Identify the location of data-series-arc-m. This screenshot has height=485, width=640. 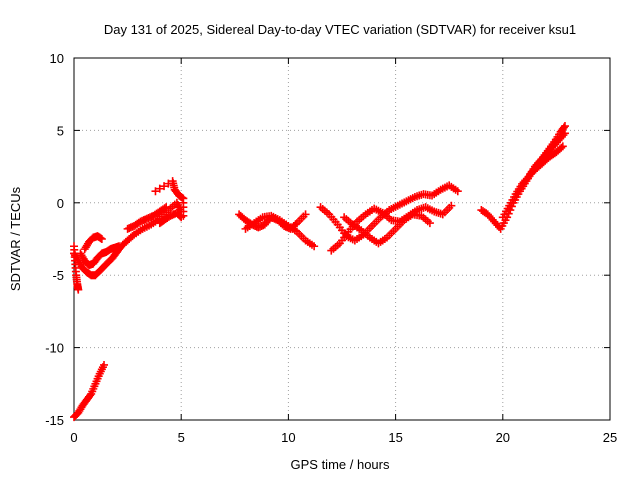
(387, 229).